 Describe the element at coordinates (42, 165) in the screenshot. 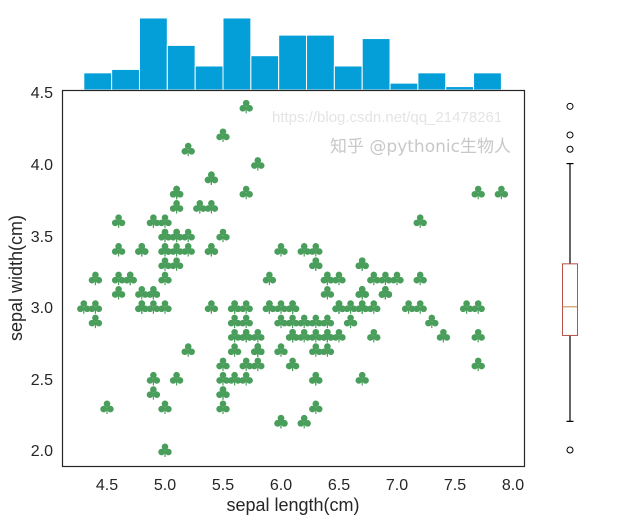

I see `y-tick-label: 4.0` at that location.